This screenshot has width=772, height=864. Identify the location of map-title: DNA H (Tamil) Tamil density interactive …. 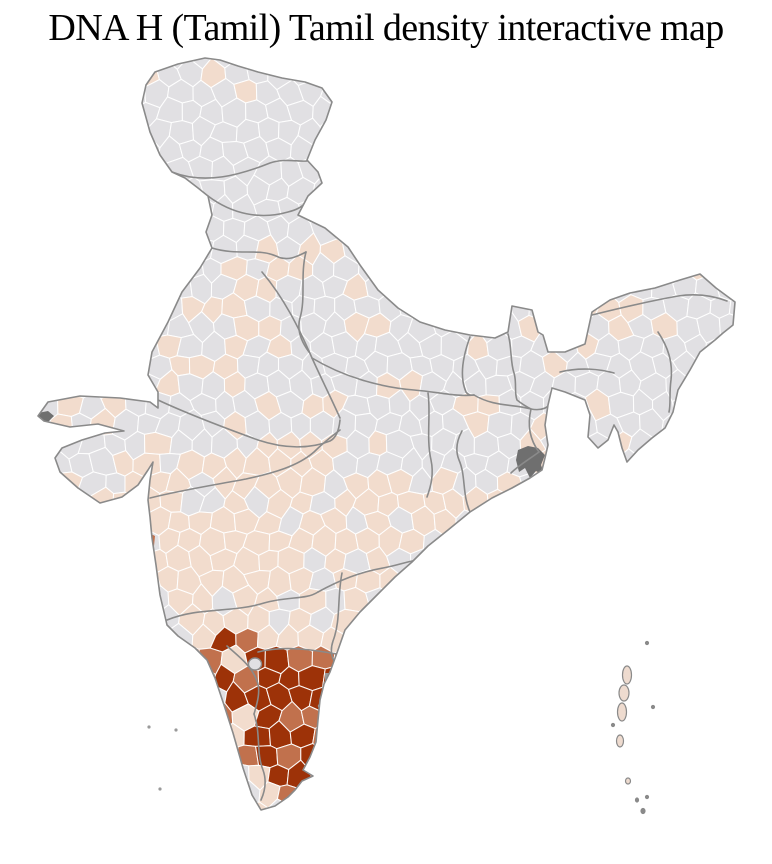
(386, 28).